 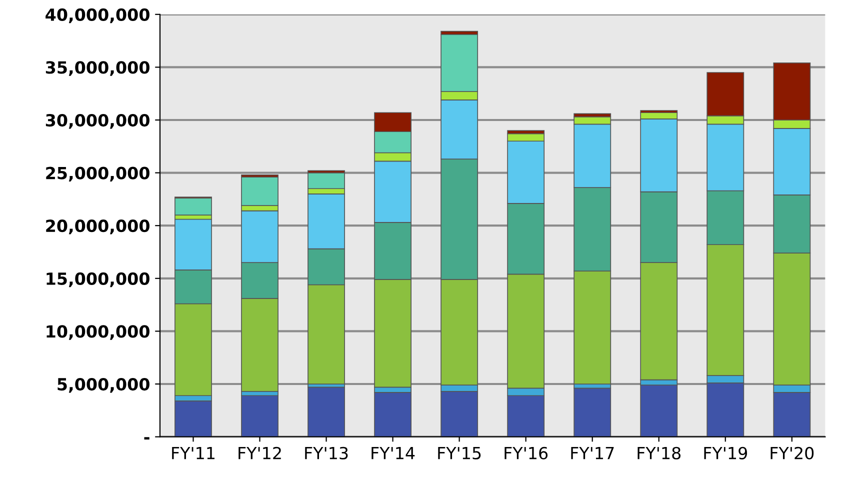 What do you see at coordinates (98, 121) in the screenshot?
I see `y-tick-label: 30,000,000` at bounding box center [98, 121].